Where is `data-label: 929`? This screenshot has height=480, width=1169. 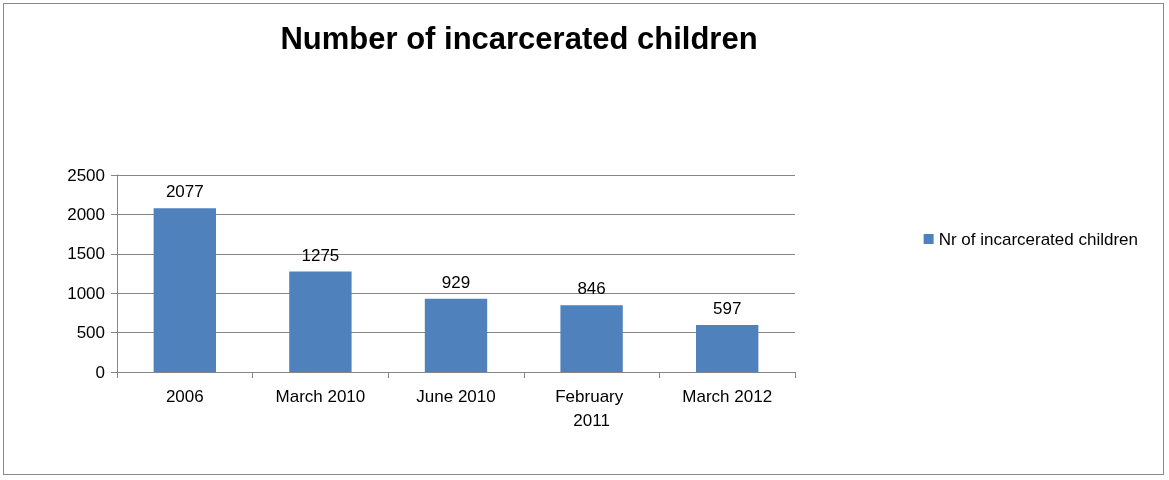
data-label: 929 is located at coordinates (456, 282).